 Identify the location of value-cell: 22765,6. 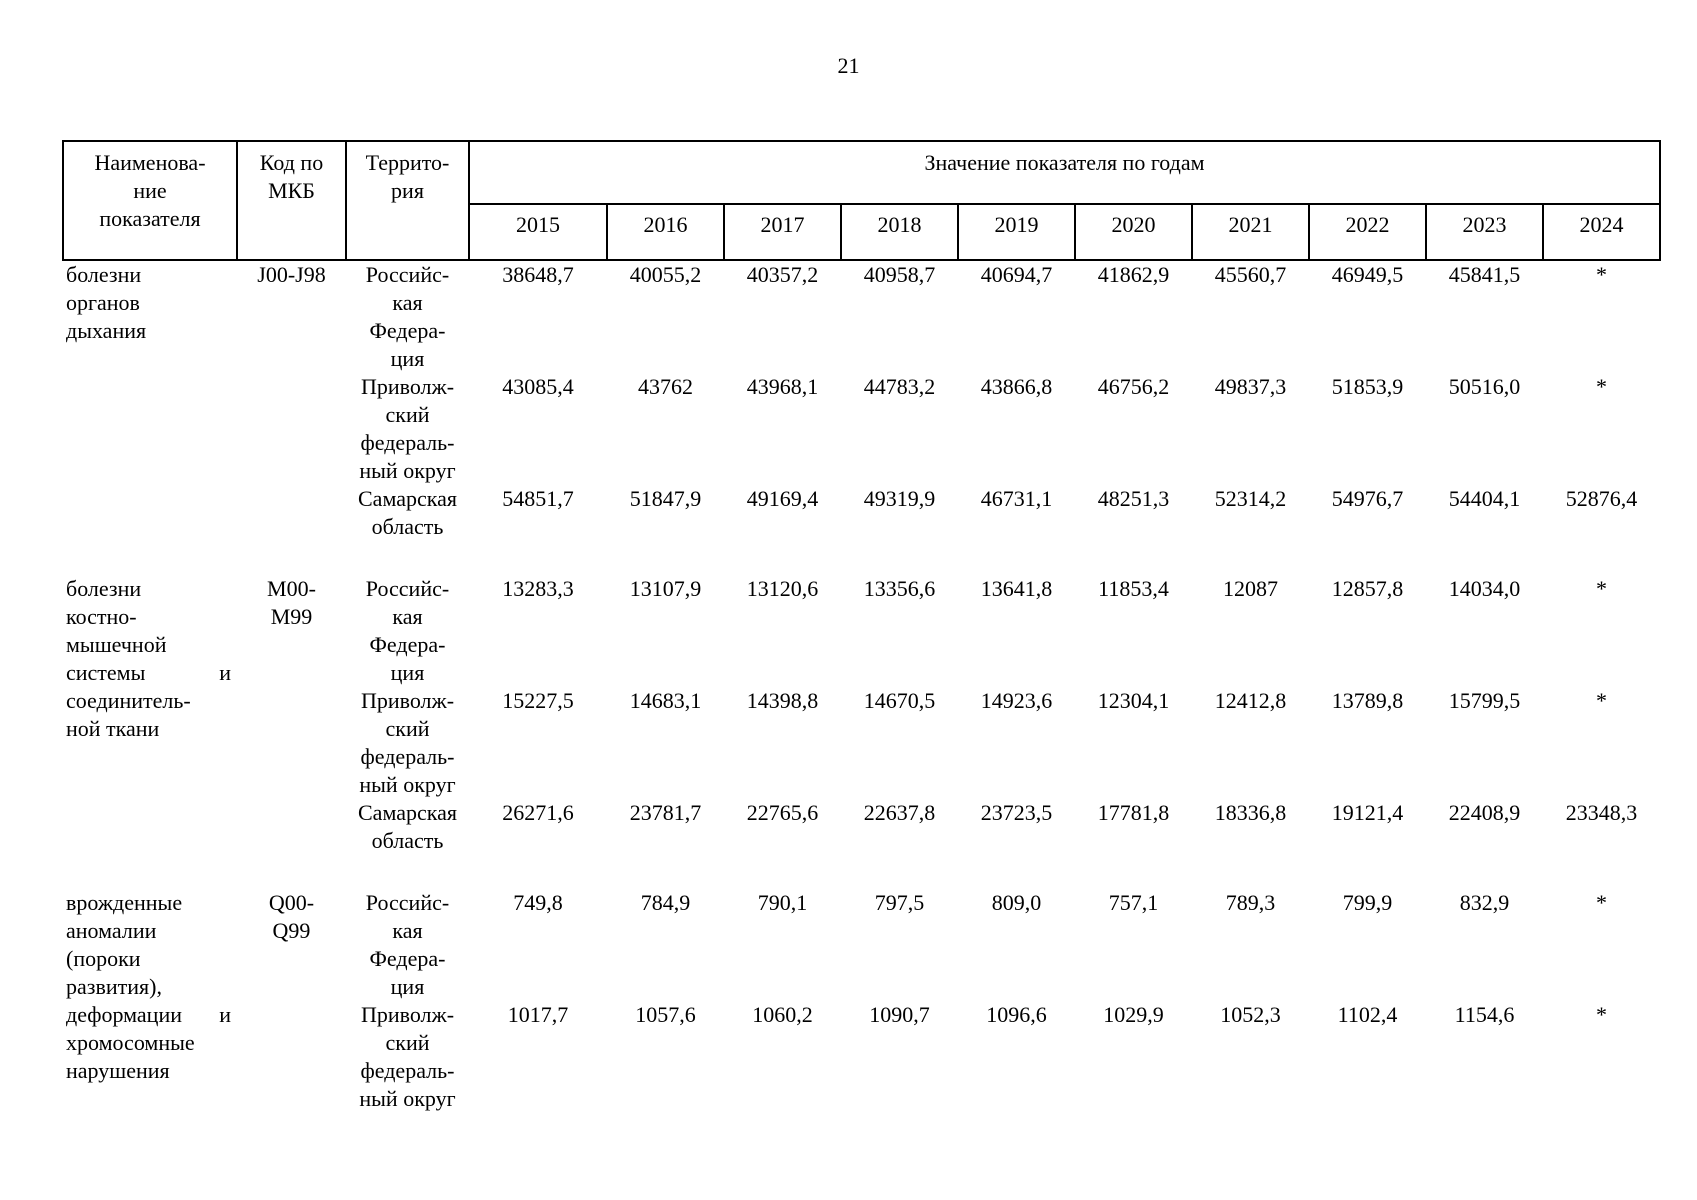
(782, 812).